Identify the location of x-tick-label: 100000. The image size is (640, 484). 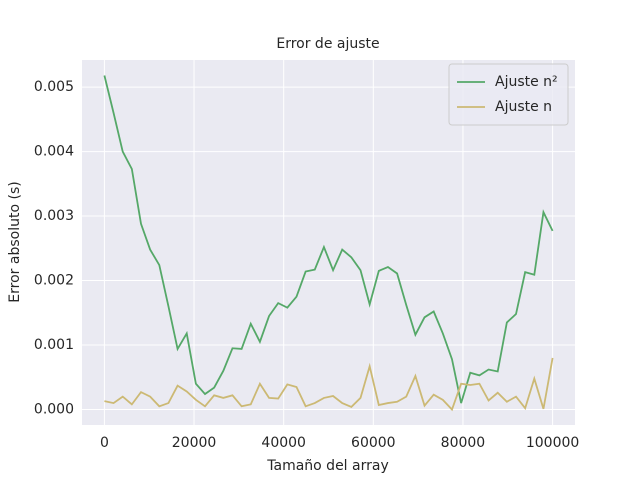
(552, 443).